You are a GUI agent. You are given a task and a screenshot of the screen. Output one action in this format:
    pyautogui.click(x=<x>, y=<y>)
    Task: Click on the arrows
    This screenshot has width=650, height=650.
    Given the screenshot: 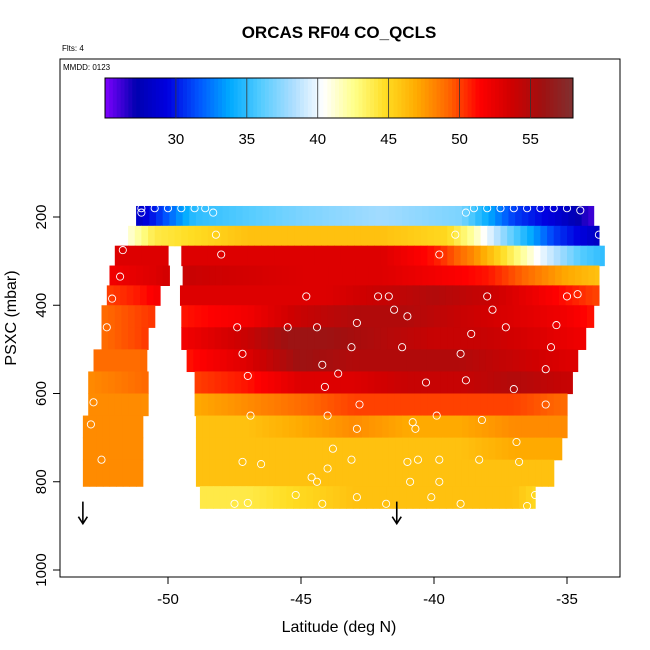 What is the action you would take?
    pyautogui.click(x=239, y=513)
    